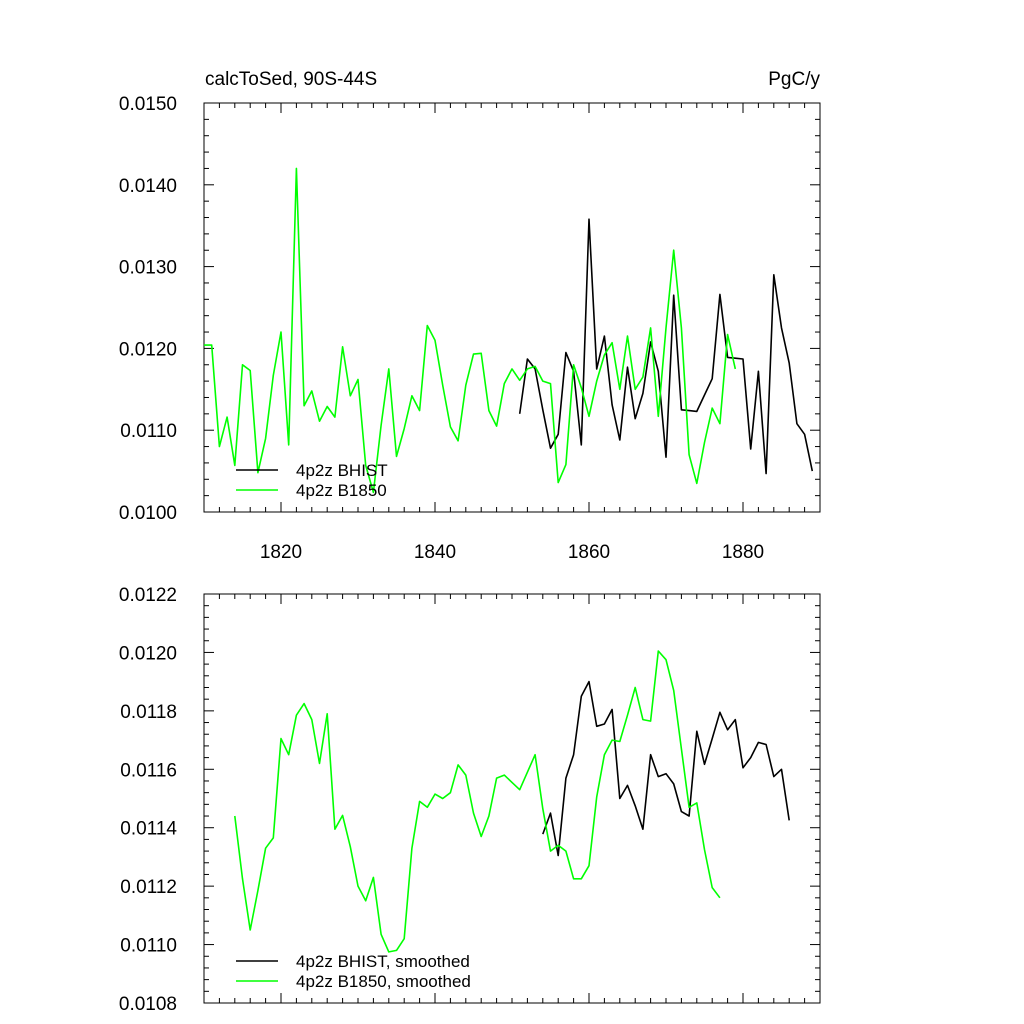 Image resolution: width=1024 pixels, height=1024 pixels. Describe the element at coordinates (383, 961) in the screenshot. I see `legend-label: 4p2z BHIST, smoothed` at that location.